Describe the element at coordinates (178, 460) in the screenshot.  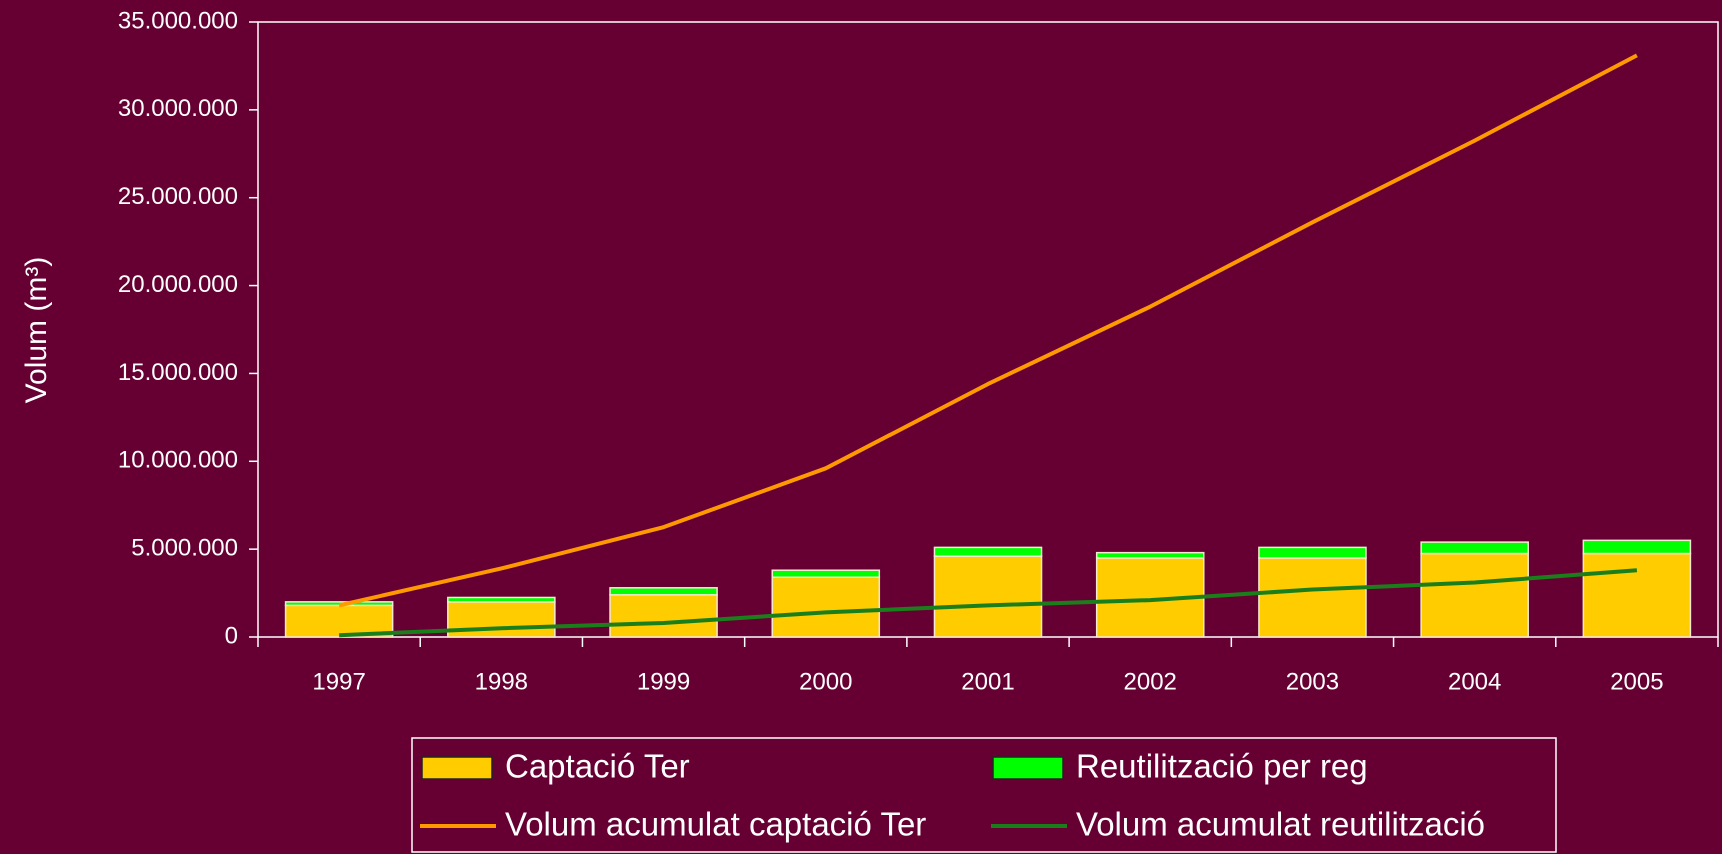
I see `y-tick-label: 10.000.000` at that location.